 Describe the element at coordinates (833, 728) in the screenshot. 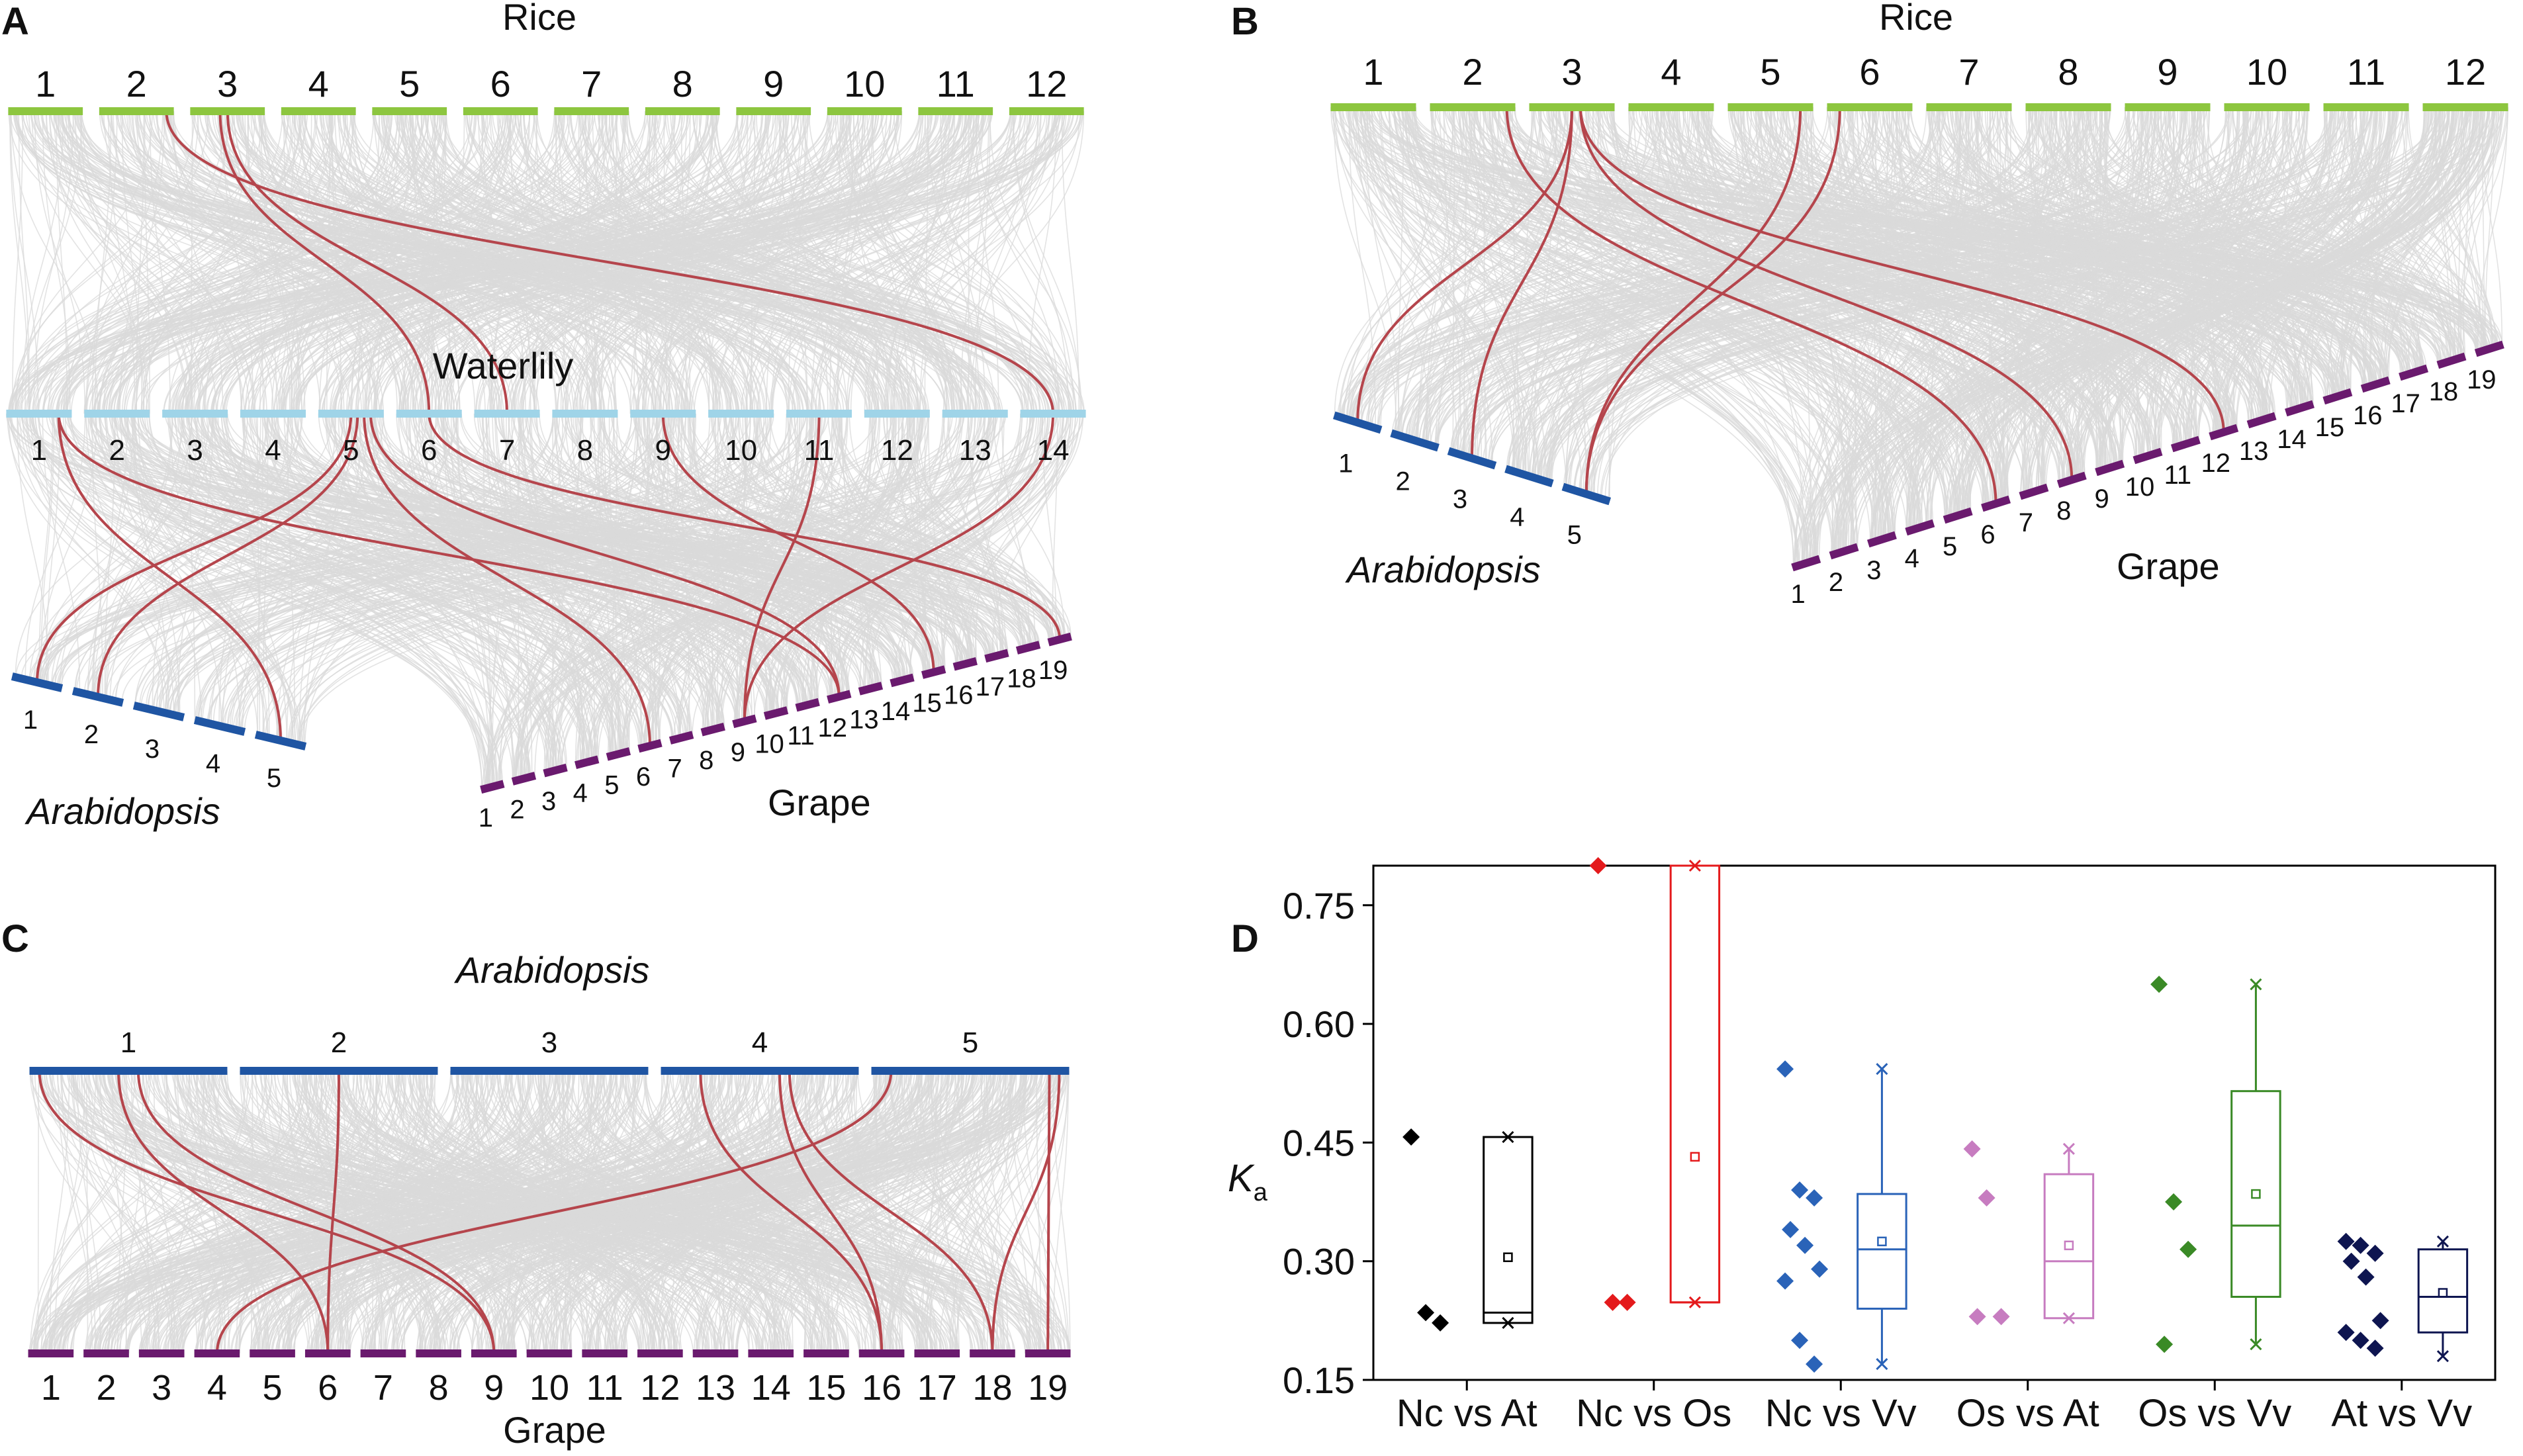

I see `panel-a-grape-label-12: 12` at that location.